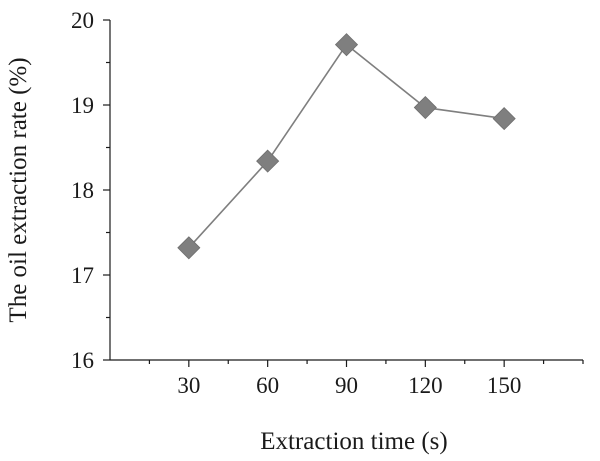  Describe the element at coordinates (366, 379) in the screenshot. I see `x-axis-ticks: 30 60 90 120 150` at that location.